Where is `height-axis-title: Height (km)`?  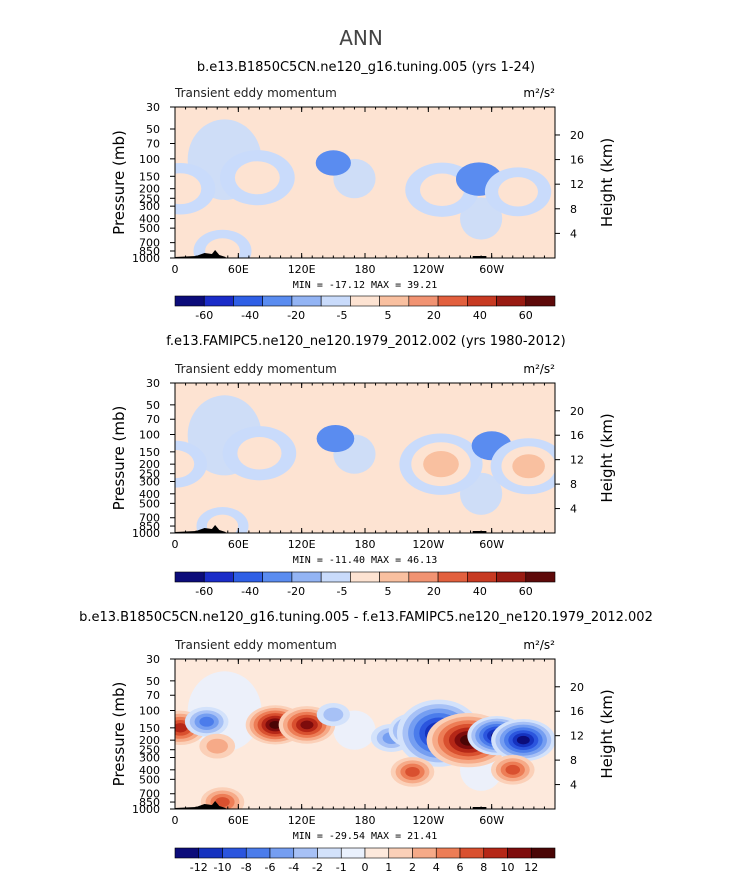 height-axis-title: Height (km) is located at coordinates (607, 733).